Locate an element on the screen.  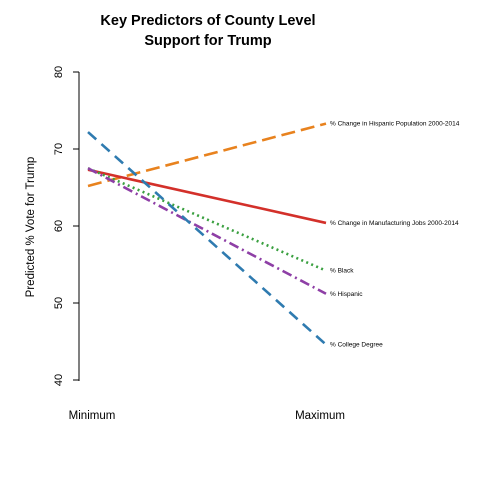
y-tick-label: 80 is located at coordinates (59, 72).